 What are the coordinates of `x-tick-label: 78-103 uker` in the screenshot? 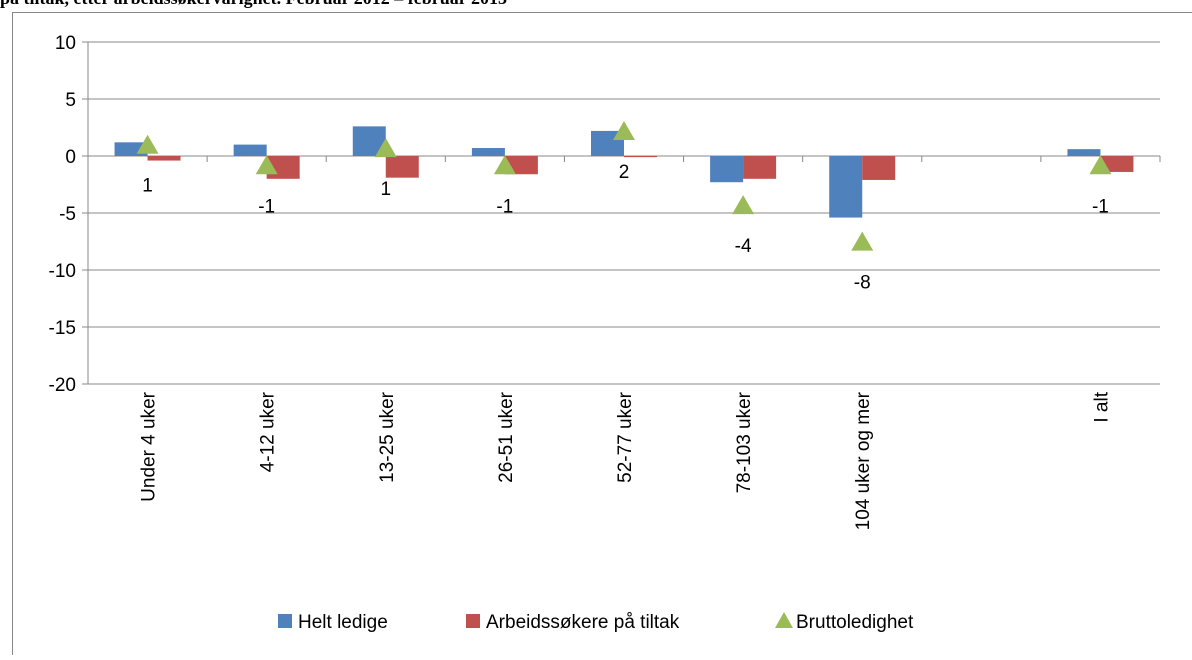 It's located at (744, 442).